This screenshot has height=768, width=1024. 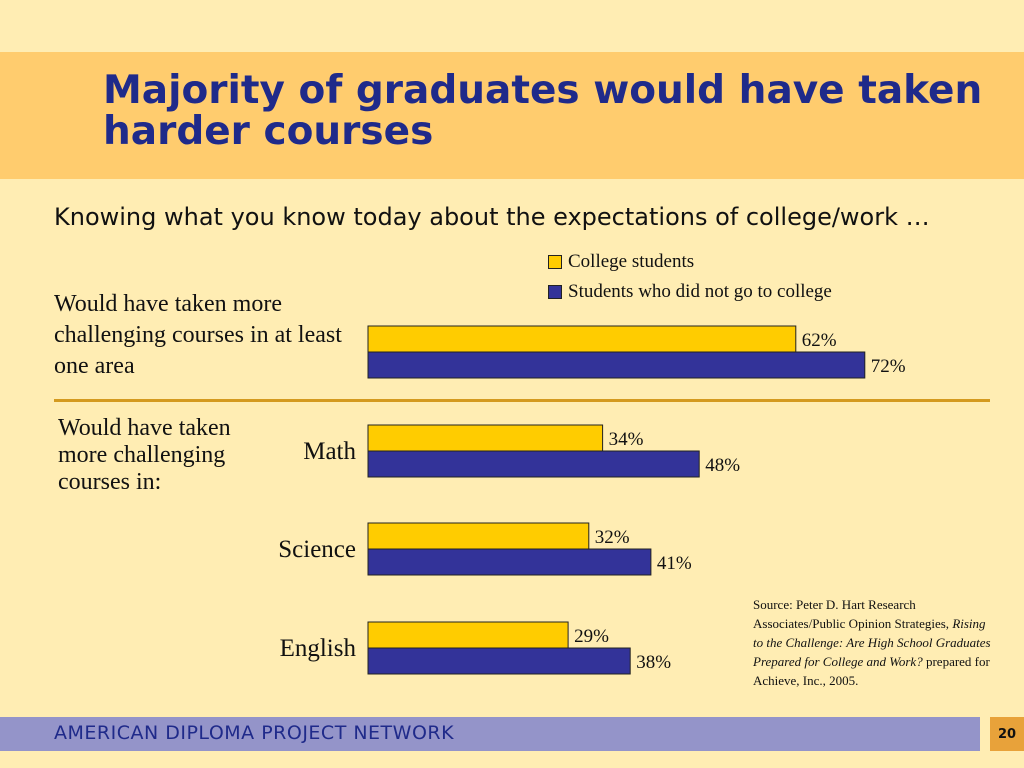 What do you see at coordinates (329, 451) in the screenshot?
I see `category-label-math: Math` at bounding box center [329, 451].